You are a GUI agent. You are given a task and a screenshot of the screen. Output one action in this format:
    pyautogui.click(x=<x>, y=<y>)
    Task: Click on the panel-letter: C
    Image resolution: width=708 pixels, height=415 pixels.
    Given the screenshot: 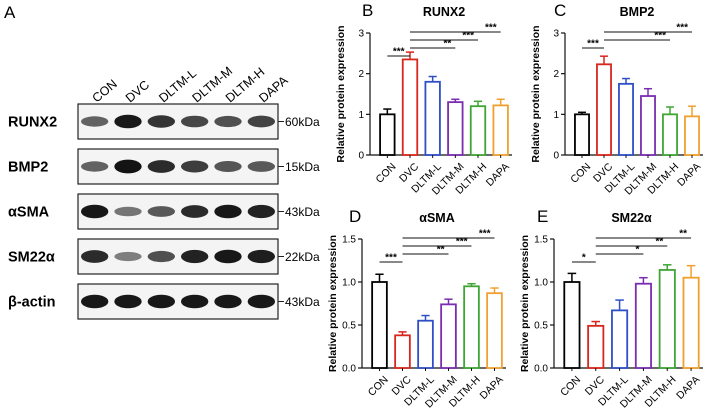 What is the action you would take?
    pyautogui.click(x=560, y=10)
    